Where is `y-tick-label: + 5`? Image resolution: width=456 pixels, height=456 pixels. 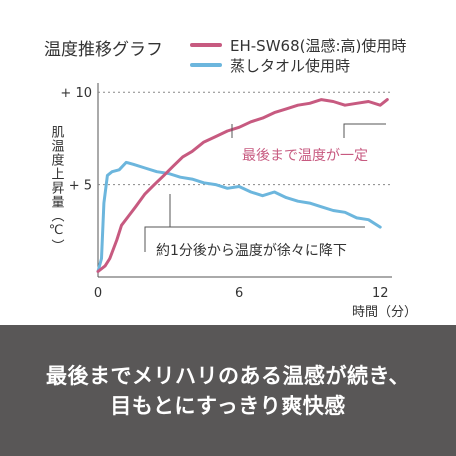
y-tick-label: + 5 is located at coordinates (80, 186).